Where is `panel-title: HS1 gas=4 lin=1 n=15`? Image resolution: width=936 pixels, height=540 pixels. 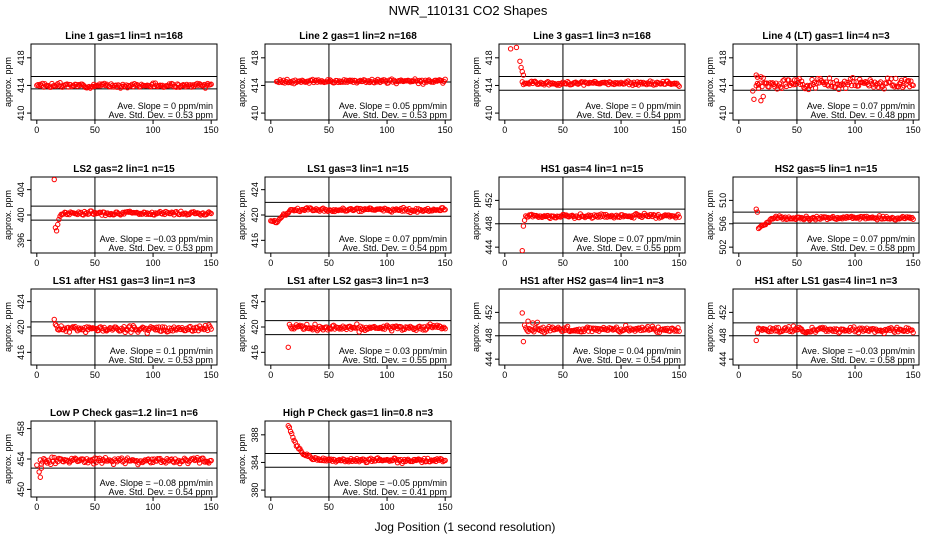 panel-title: HS1 gas=4 lin=1 n=15 is located at coordinates (592, 169).